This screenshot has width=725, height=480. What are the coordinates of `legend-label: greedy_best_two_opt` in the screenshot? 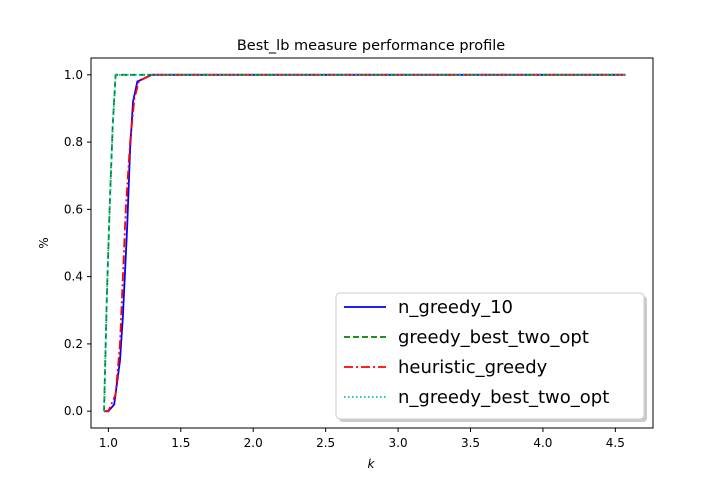 It's located at (493, 337).